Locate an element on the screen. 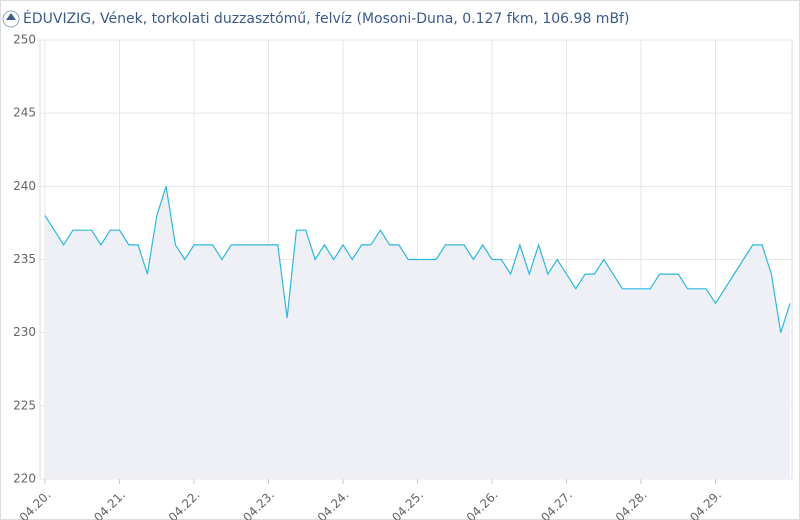 The image size is (800, 520). y-tick-label: 250 is located at coordinates (24, 40).